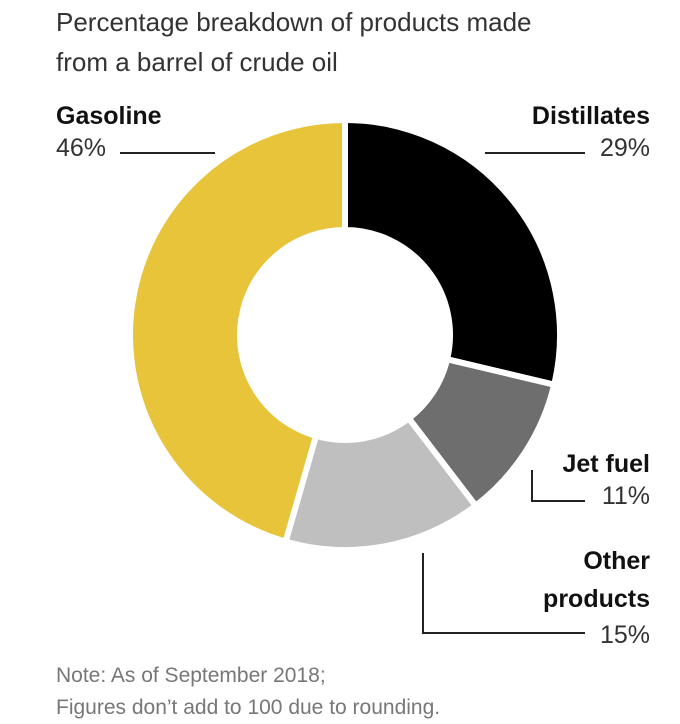 The width and height of the screenshot is (680, 724). Describe the element at coordinates (197, 62) in the screenshot. I see `chart-title-line-2: from a barrel of crude oil` at that location.